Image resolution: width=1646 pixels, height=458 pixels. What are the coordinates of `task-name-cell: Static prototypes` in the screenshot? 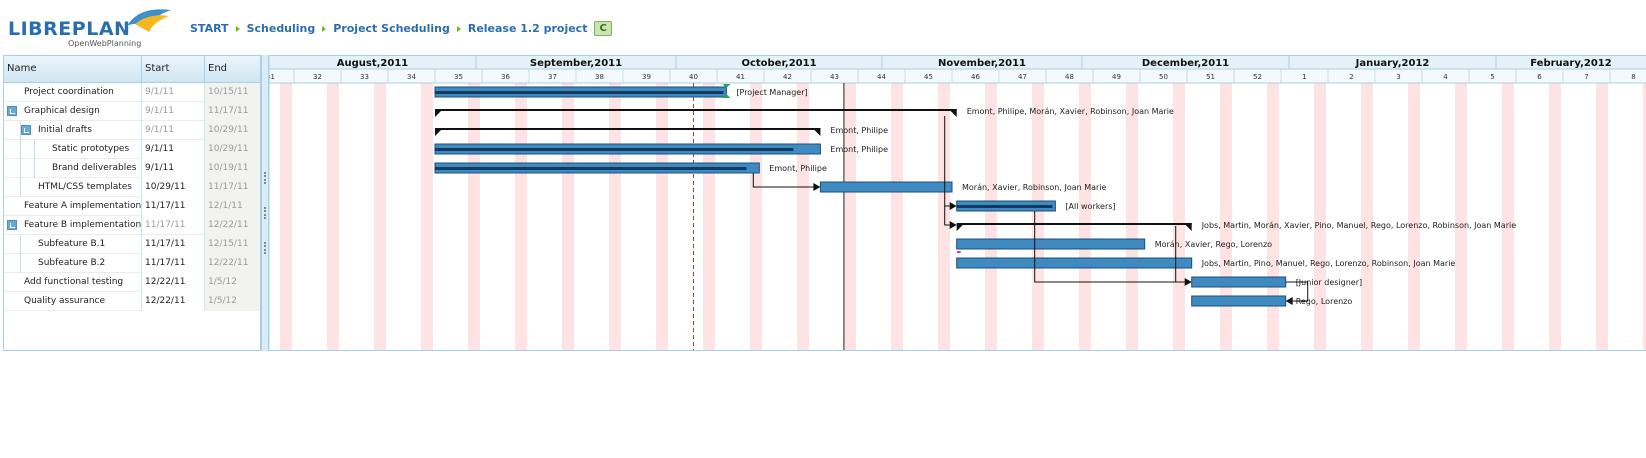 It's located at (73, 149).